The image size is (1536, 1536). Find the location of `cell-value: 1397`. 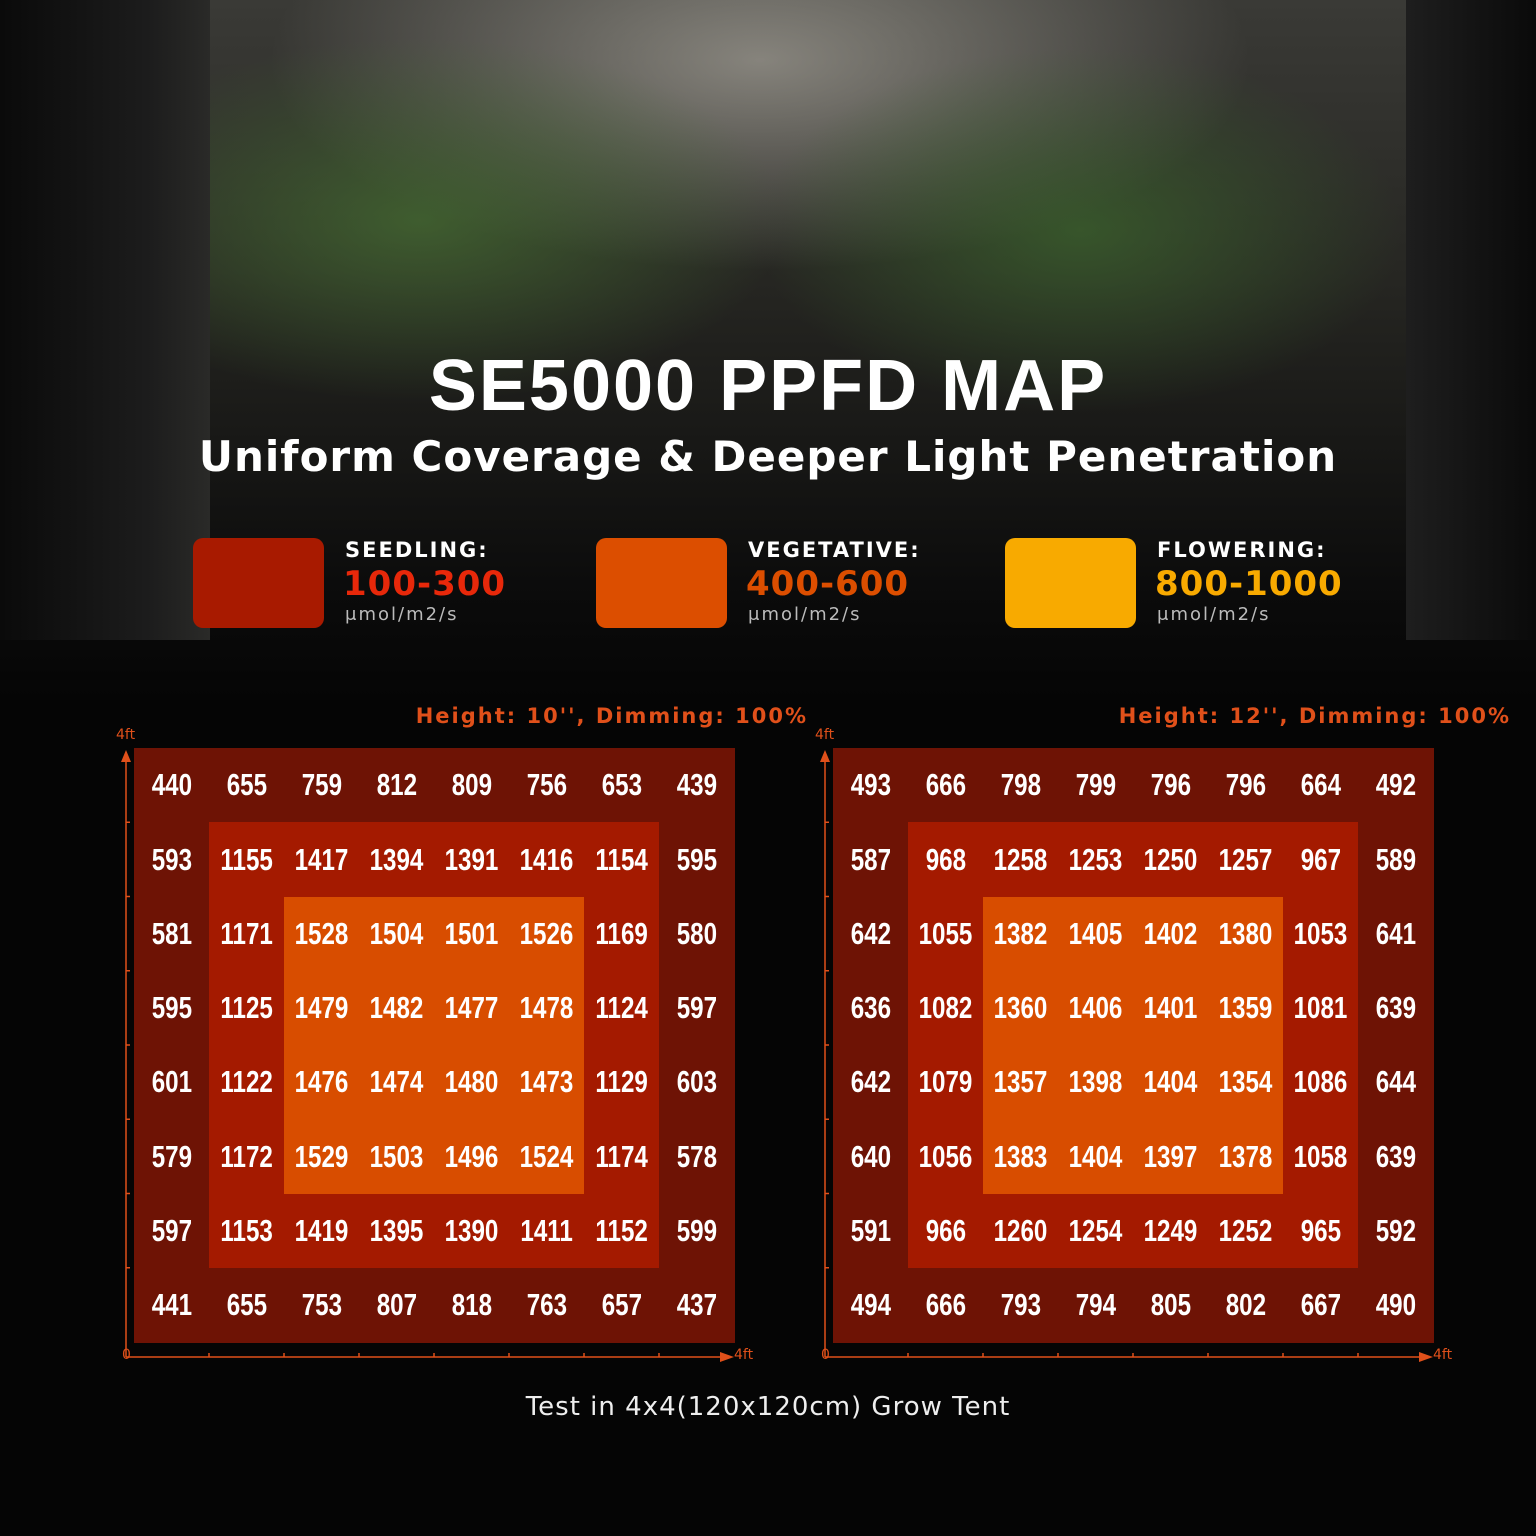

cell-value: 1397 is located at coordinates (1170, 1156).